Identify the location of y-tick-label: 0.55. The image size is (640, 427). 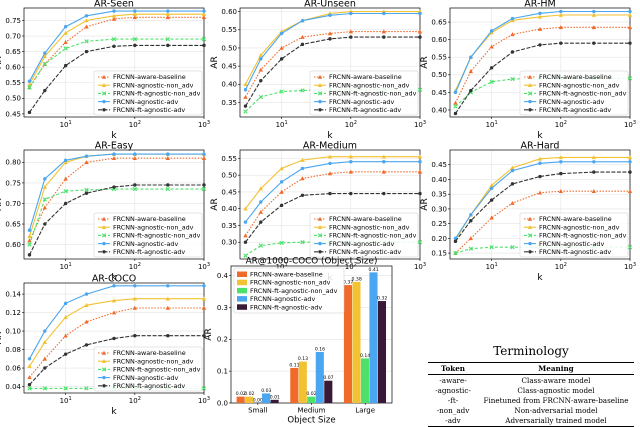
(229, 159).